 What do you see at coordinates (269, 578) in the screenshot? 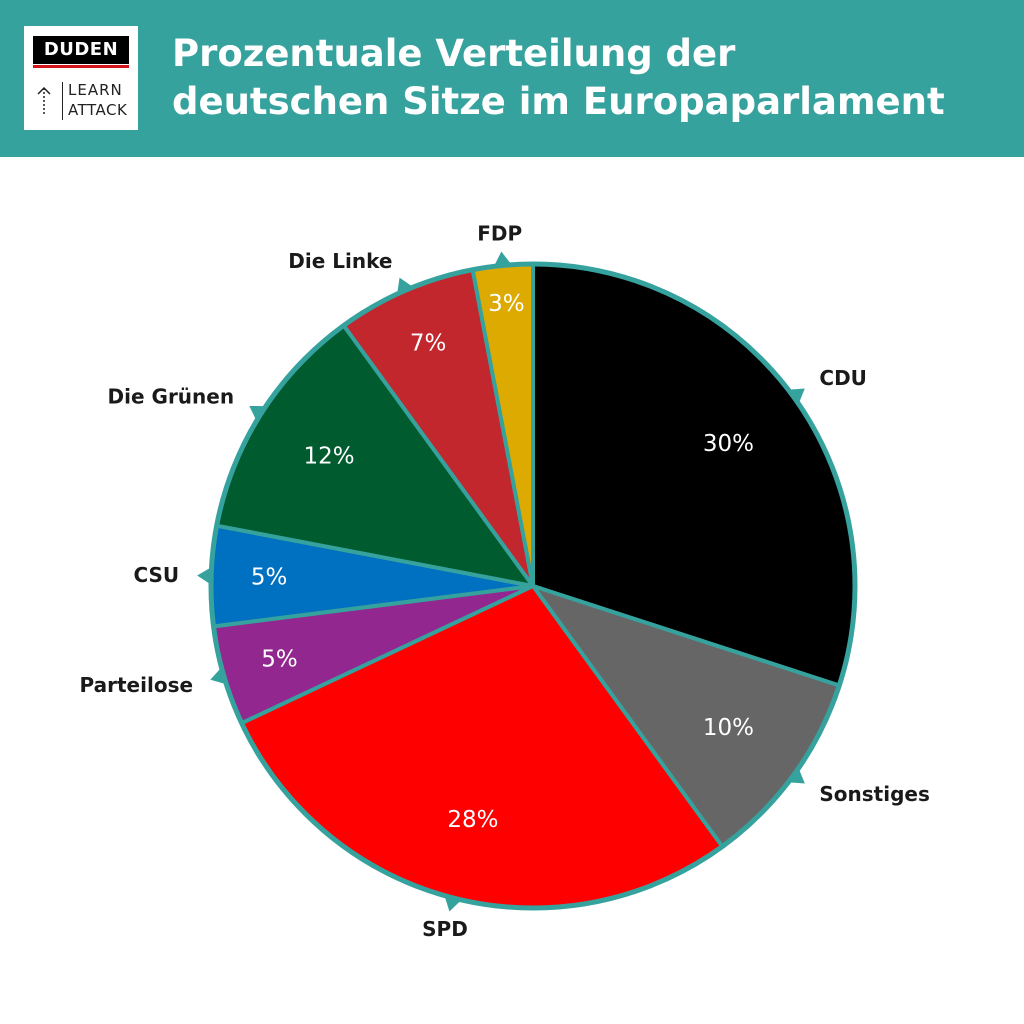
I see `pie-value-label-csu: 5%` at bounding box center [269, 578].